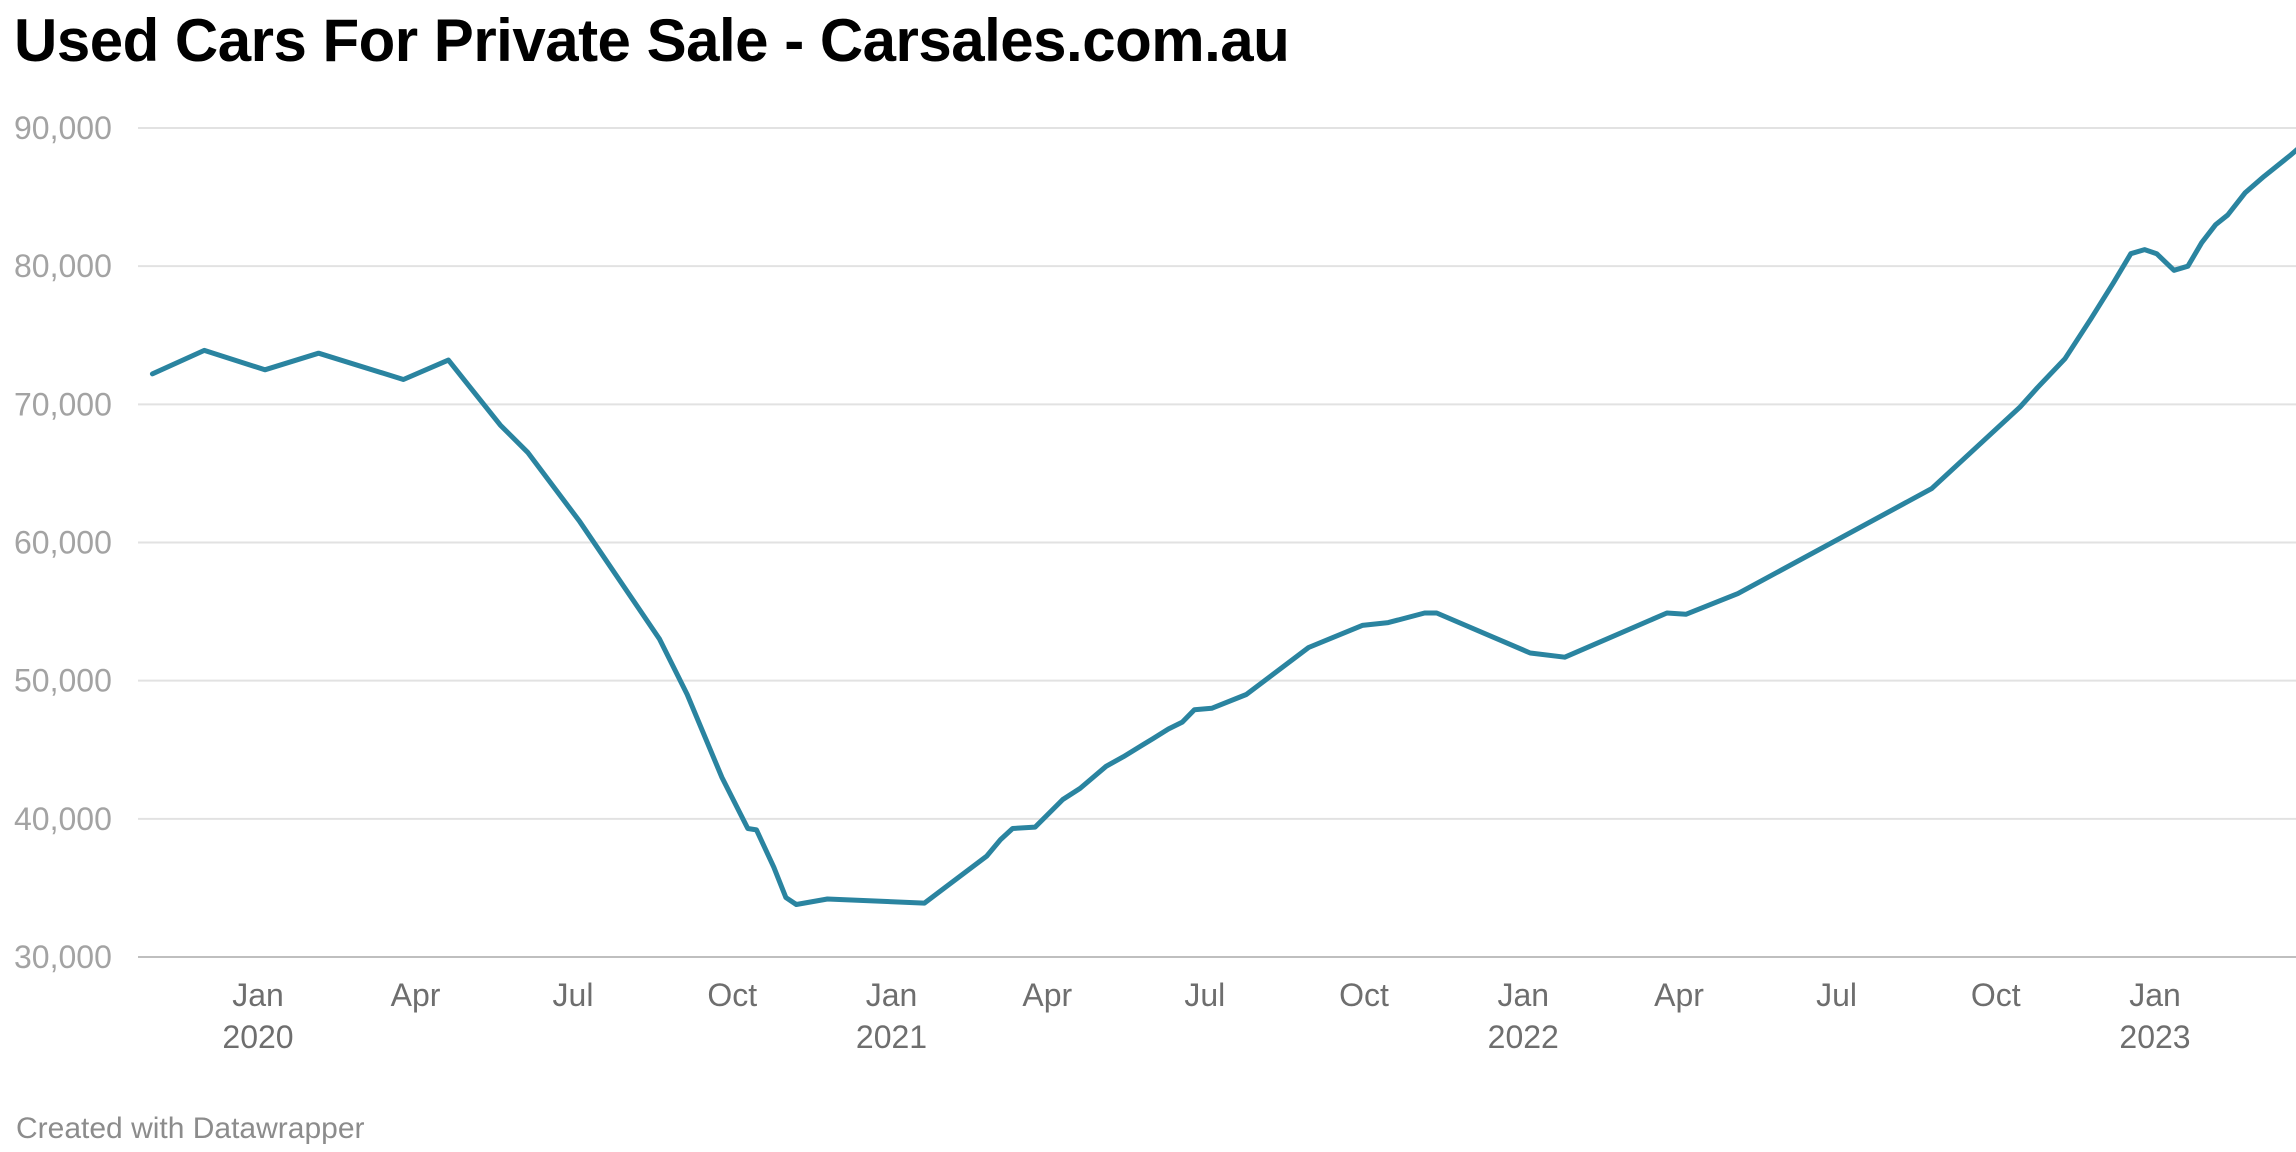 The width and height of the screenshot is (2296, 1152). What do you see at coordinates (257, 1037) in the screenshot?
I see `x-tick-year-label: 2020` at bounding box center [257, 1037].